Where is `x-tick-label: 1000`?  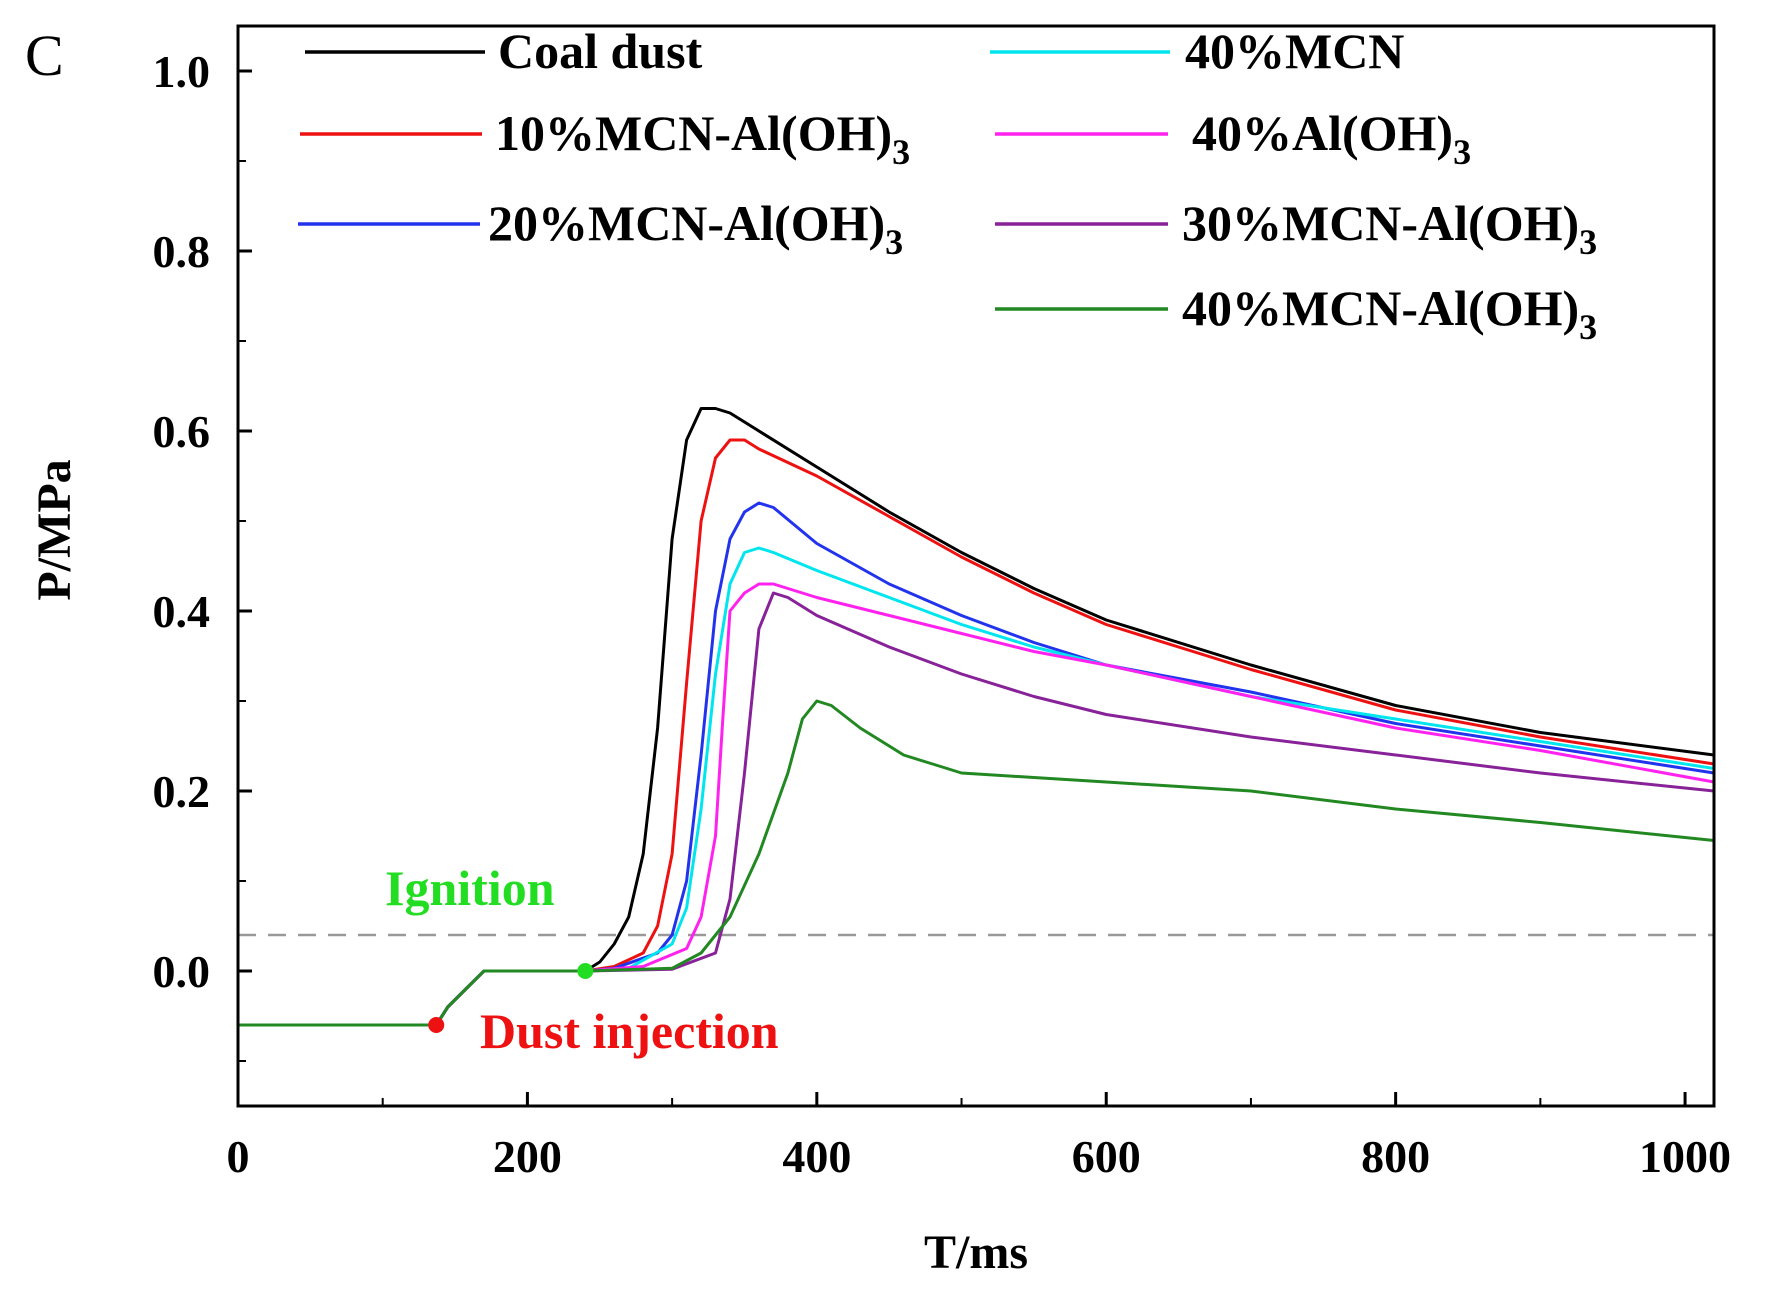 x-tick-label: 1000 is located at coordinates (1685, 1156).